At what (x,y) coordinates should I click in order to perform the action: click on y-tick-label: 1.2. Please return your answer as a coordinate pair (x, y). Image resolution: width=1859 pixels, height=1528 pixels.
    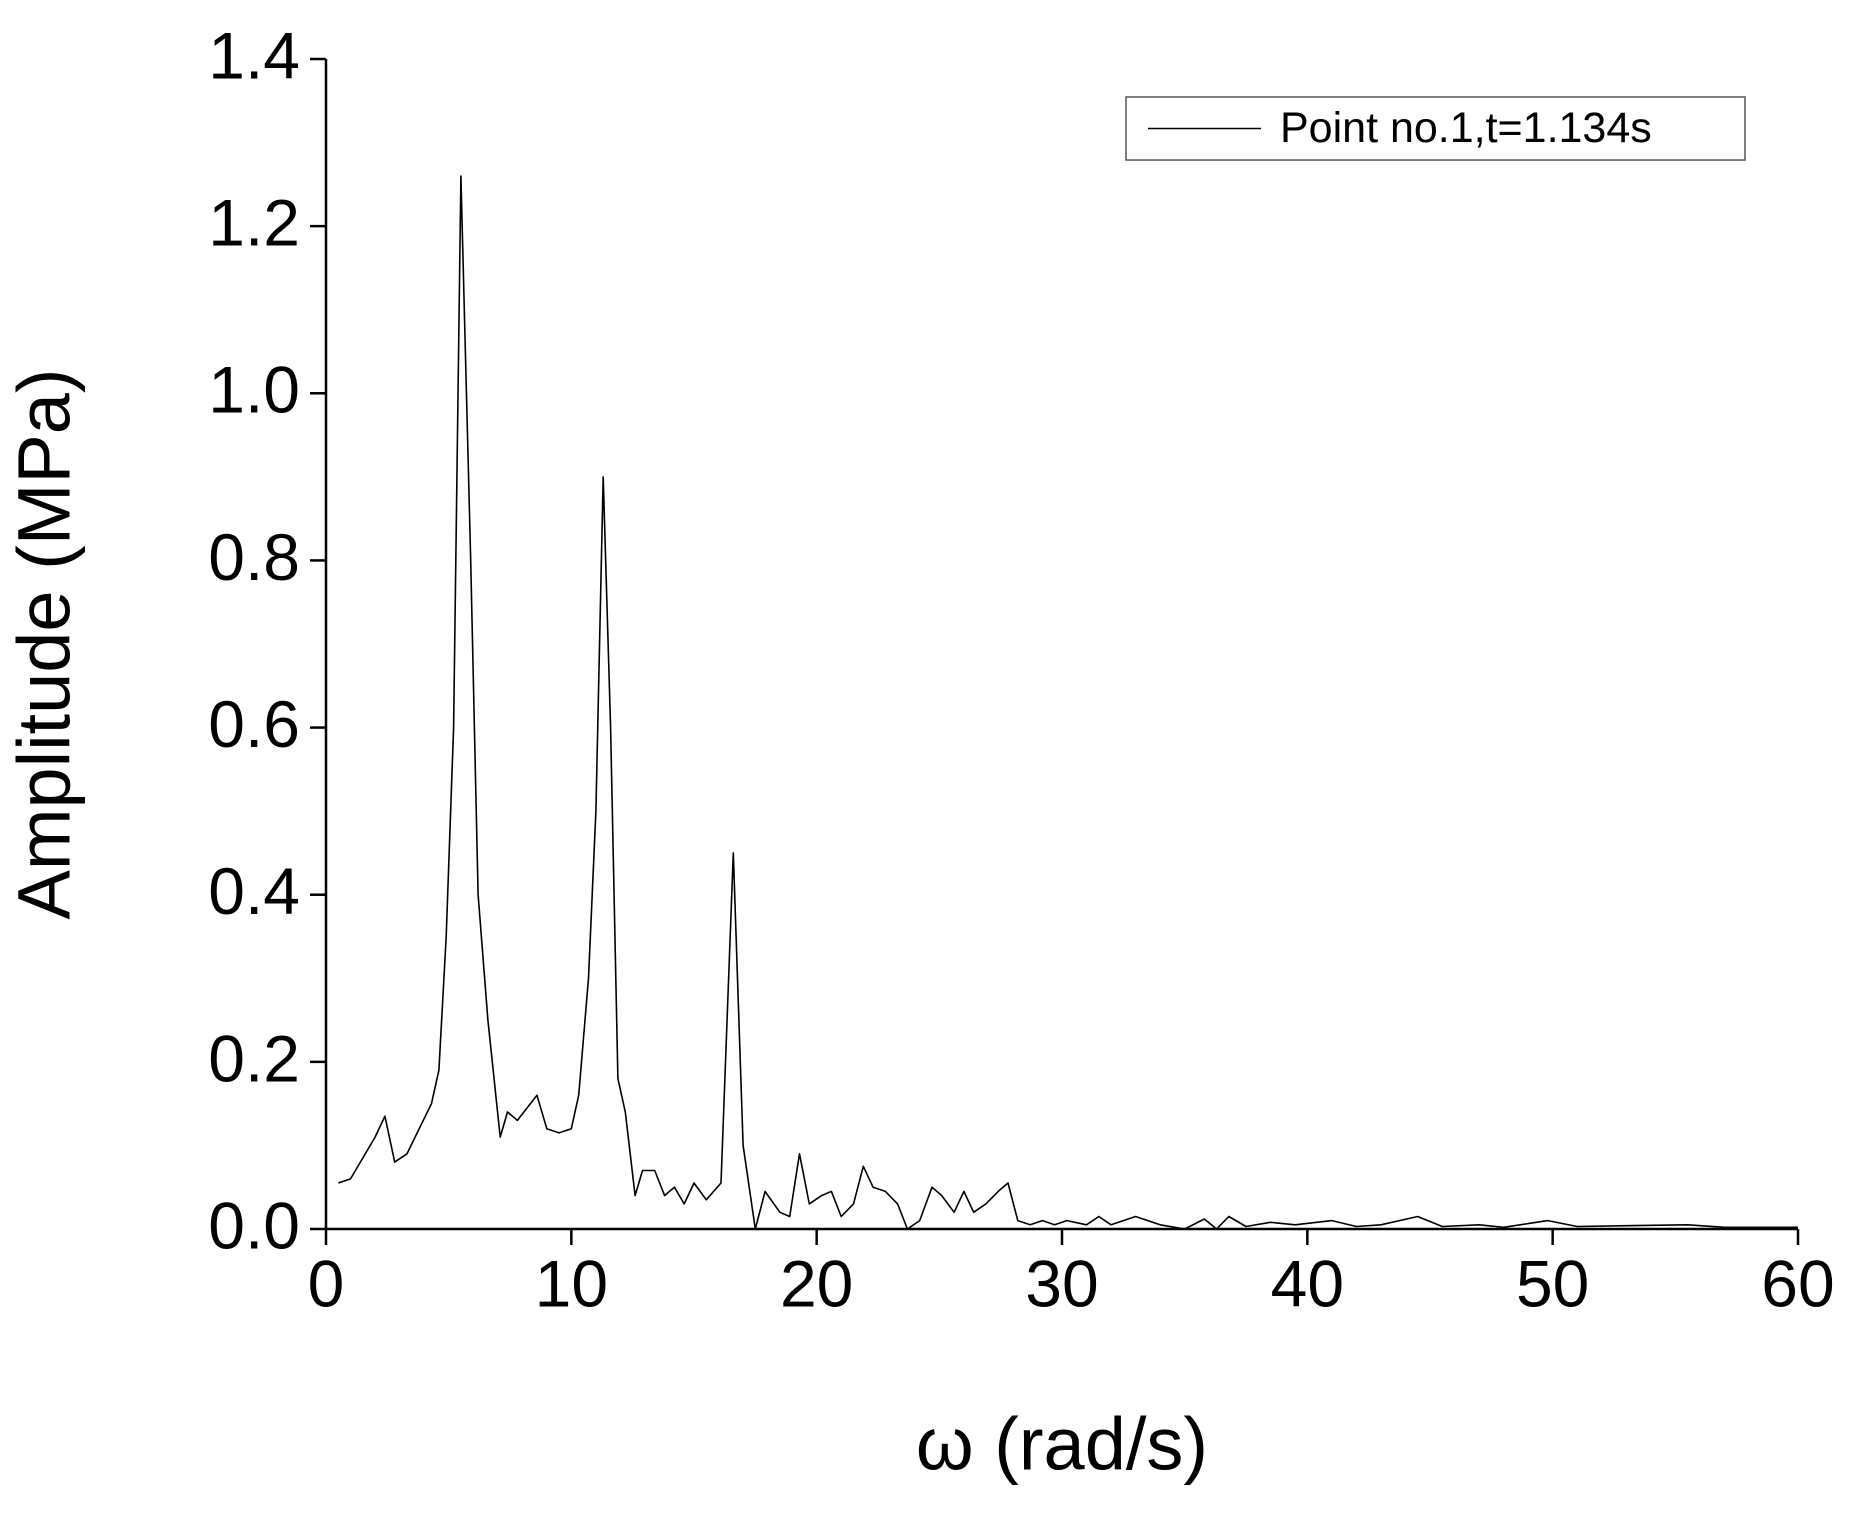
    Looking at the image, I should click on (254, 223).